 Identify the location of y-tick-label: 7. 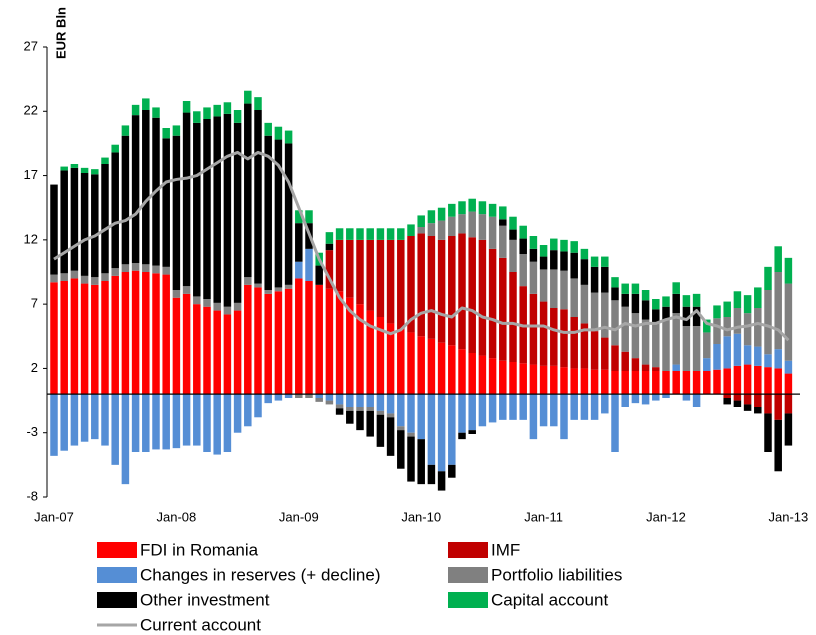
(34, 303).